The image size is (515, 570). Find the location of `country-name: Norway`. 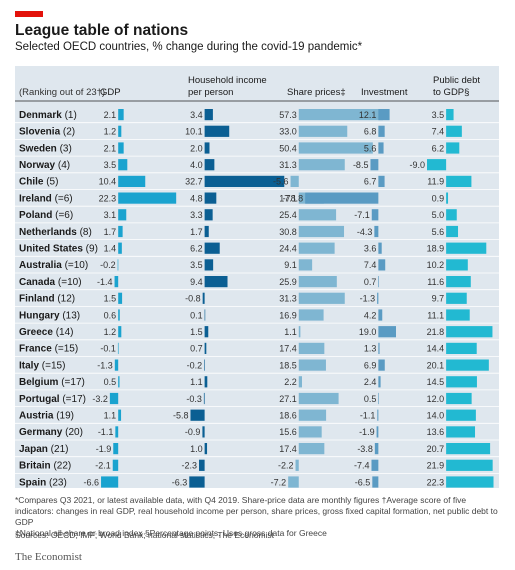

country-name: Norway is located at coordinates (37, 165).